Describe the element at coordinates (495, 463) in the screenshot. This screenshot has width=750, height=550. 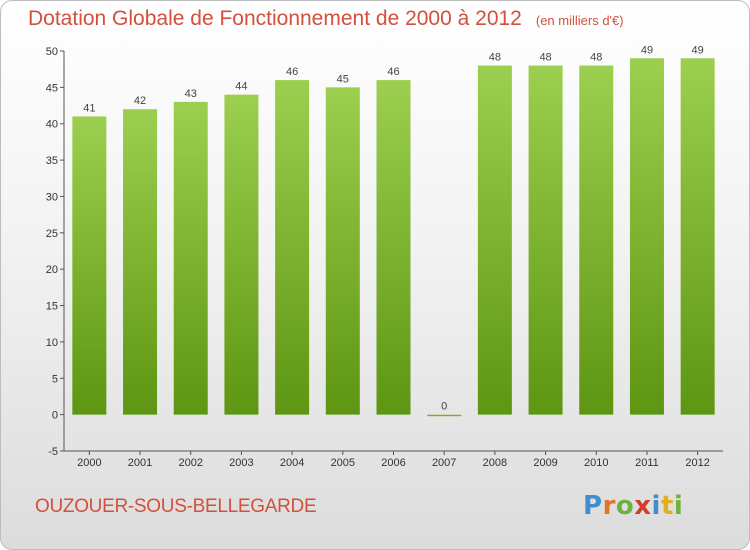
I see `x-tick-label: 2008` at that location.